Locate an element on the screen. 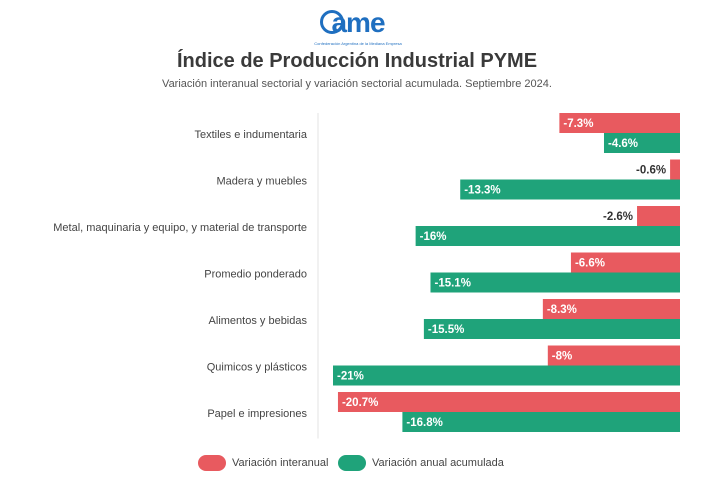  data-label-interanual: -7.3% is located at coordinates (578, 124).